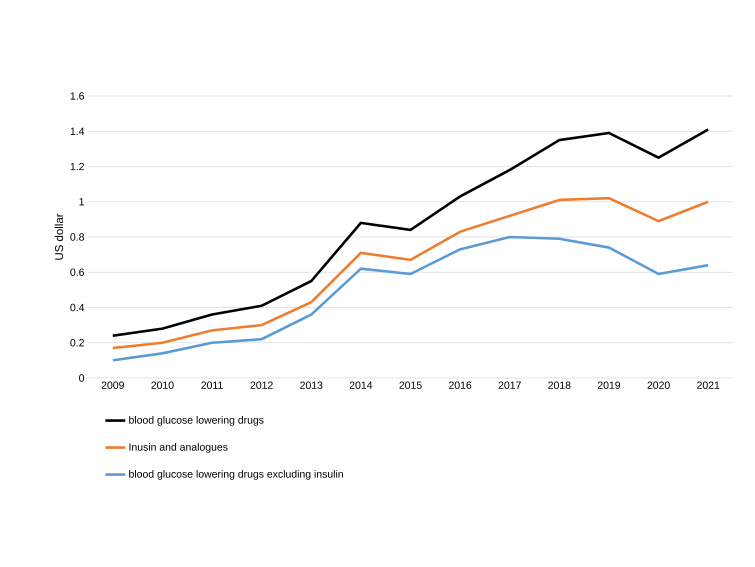 The height and width of the screenshot is (567, 755). I want to click on x-tick-label: 2013, so click(311, 385).